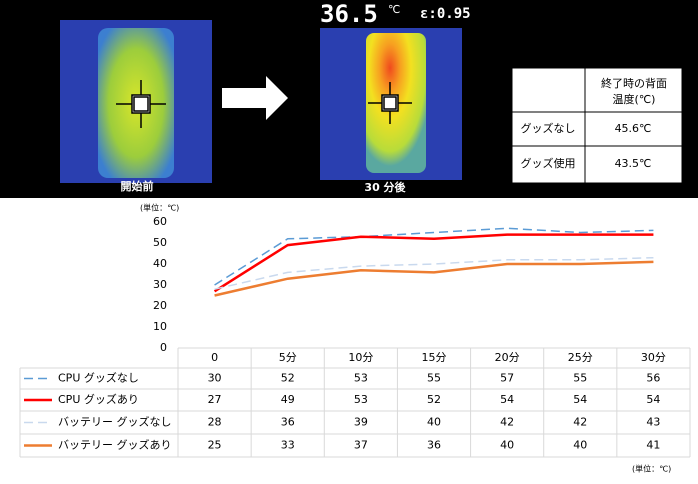 This screenshot has width=698, height=484. What do you see at coordinates (653, 357) in the screenshot?
I see `x-tick-label: 30分` at bounding box center [653, 357].